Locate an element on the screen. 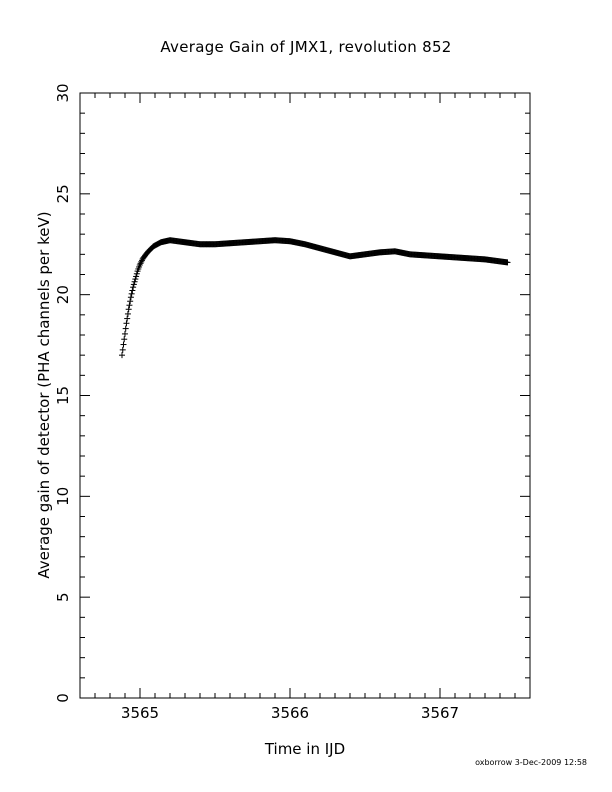 The height and width of the screenshot is (792, 612). y-tick-label: 30 is located at coordinates (63, 92).